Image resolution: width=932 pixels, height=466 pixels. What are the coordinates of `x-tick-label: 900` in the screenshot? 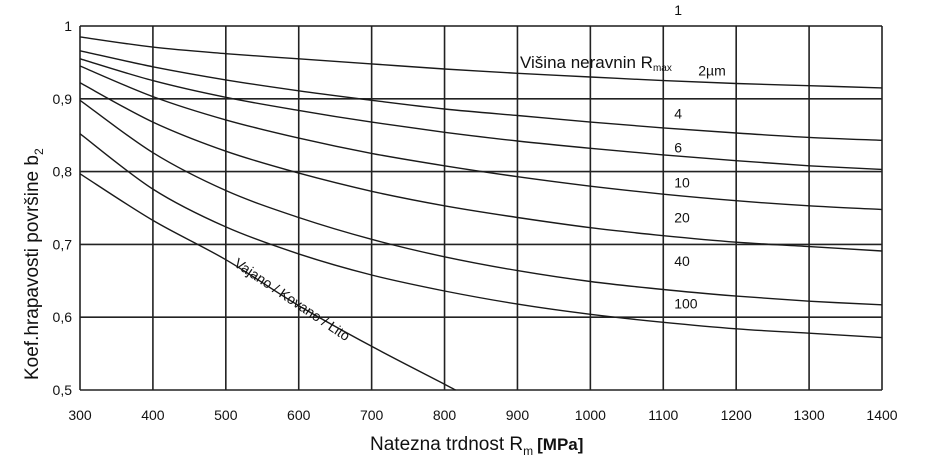 It's located at (518, 415).